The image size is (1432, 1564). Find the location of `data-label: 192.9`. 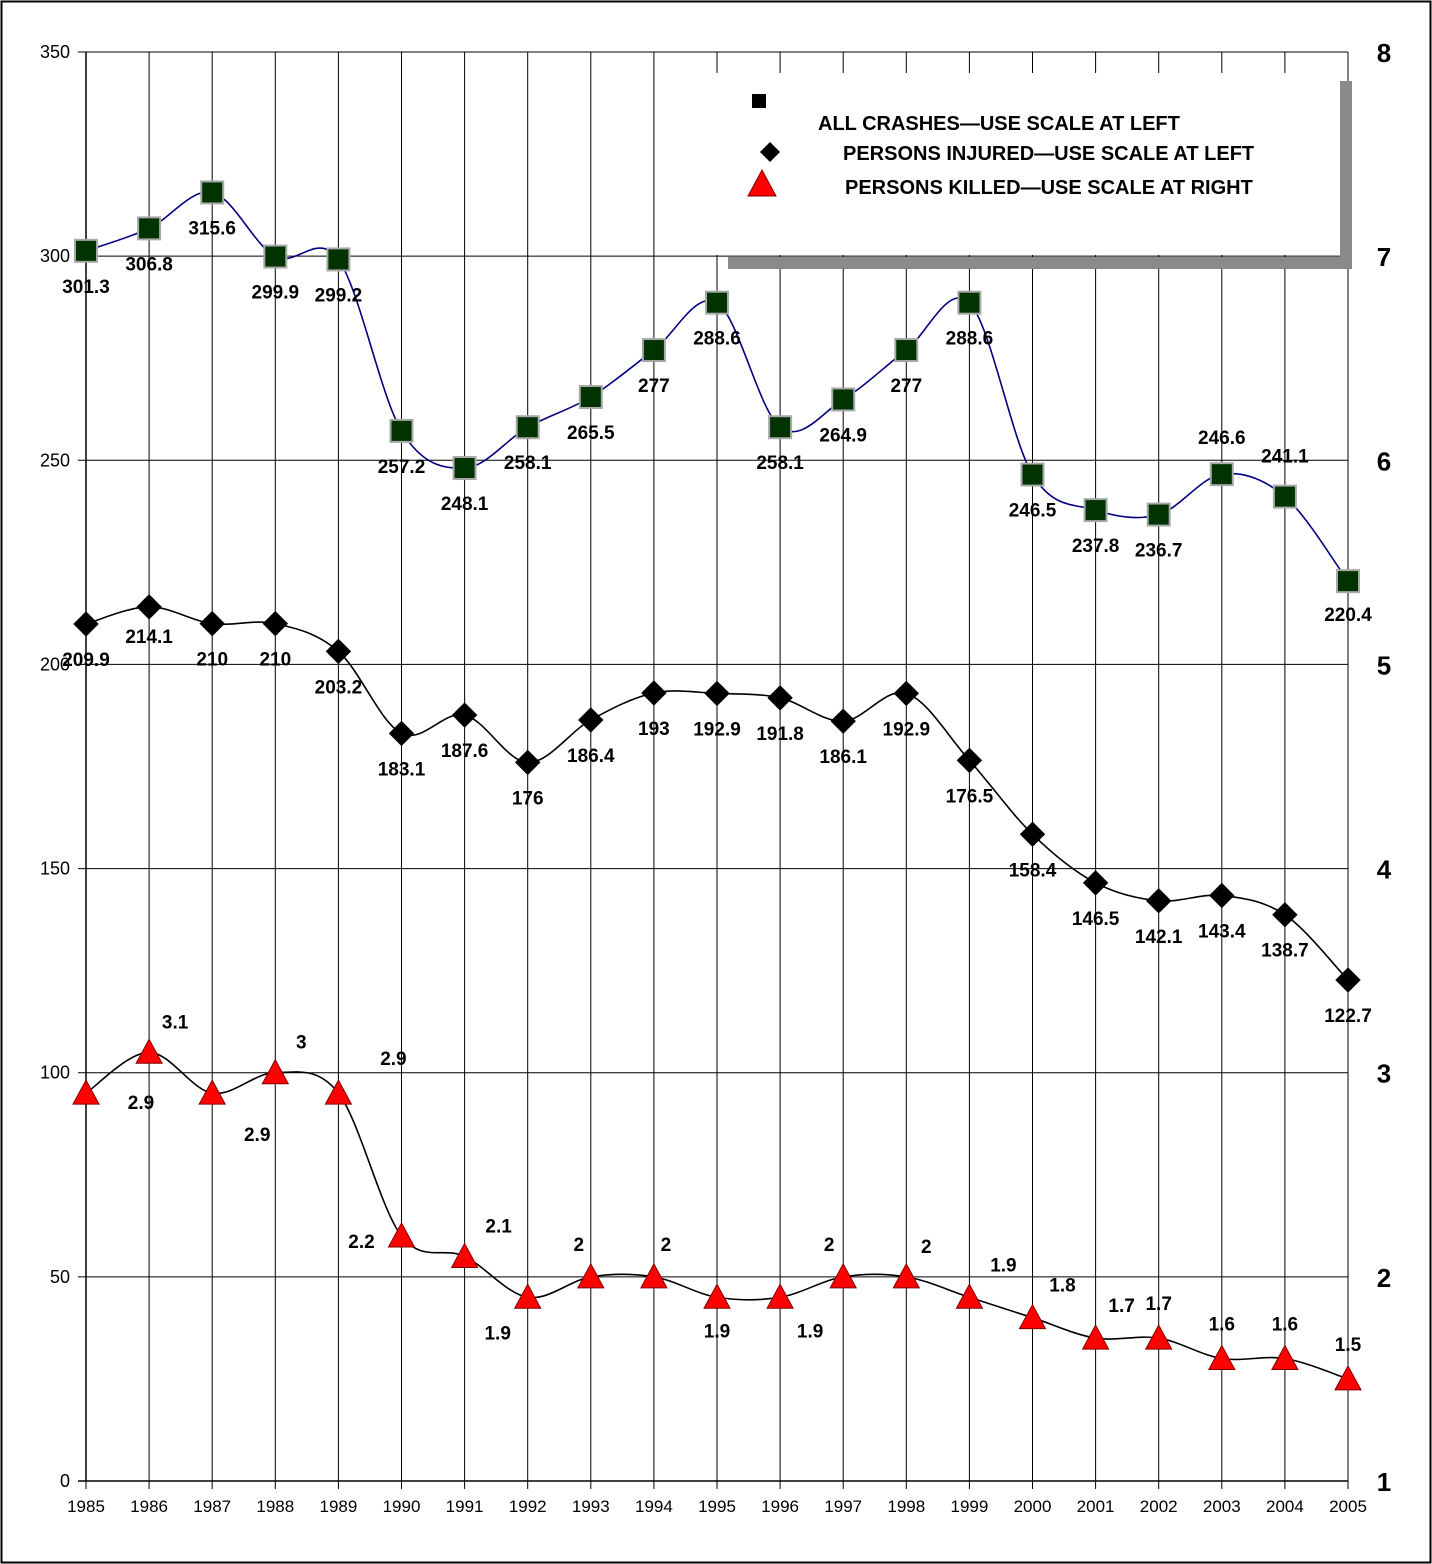

data-label: 192.9 is located at coordinates (717, 729).